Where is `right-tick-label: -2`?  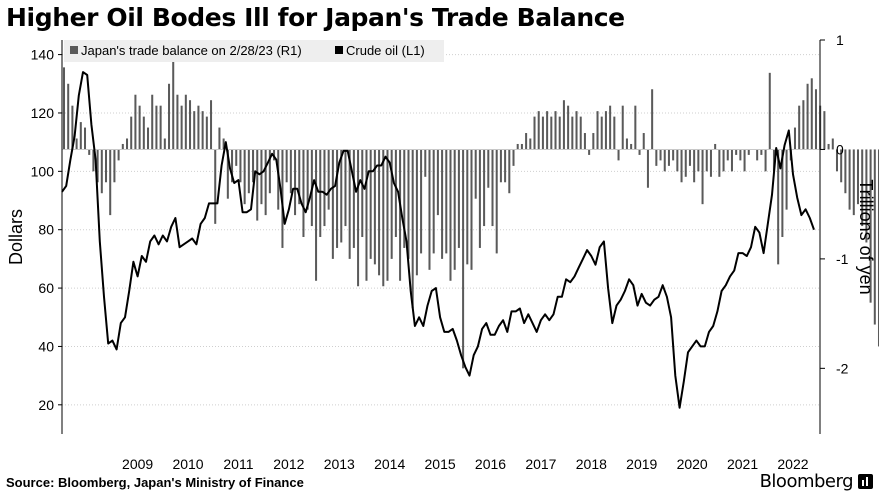
right-tick-label: -2 is located at coordinates (842, 368).